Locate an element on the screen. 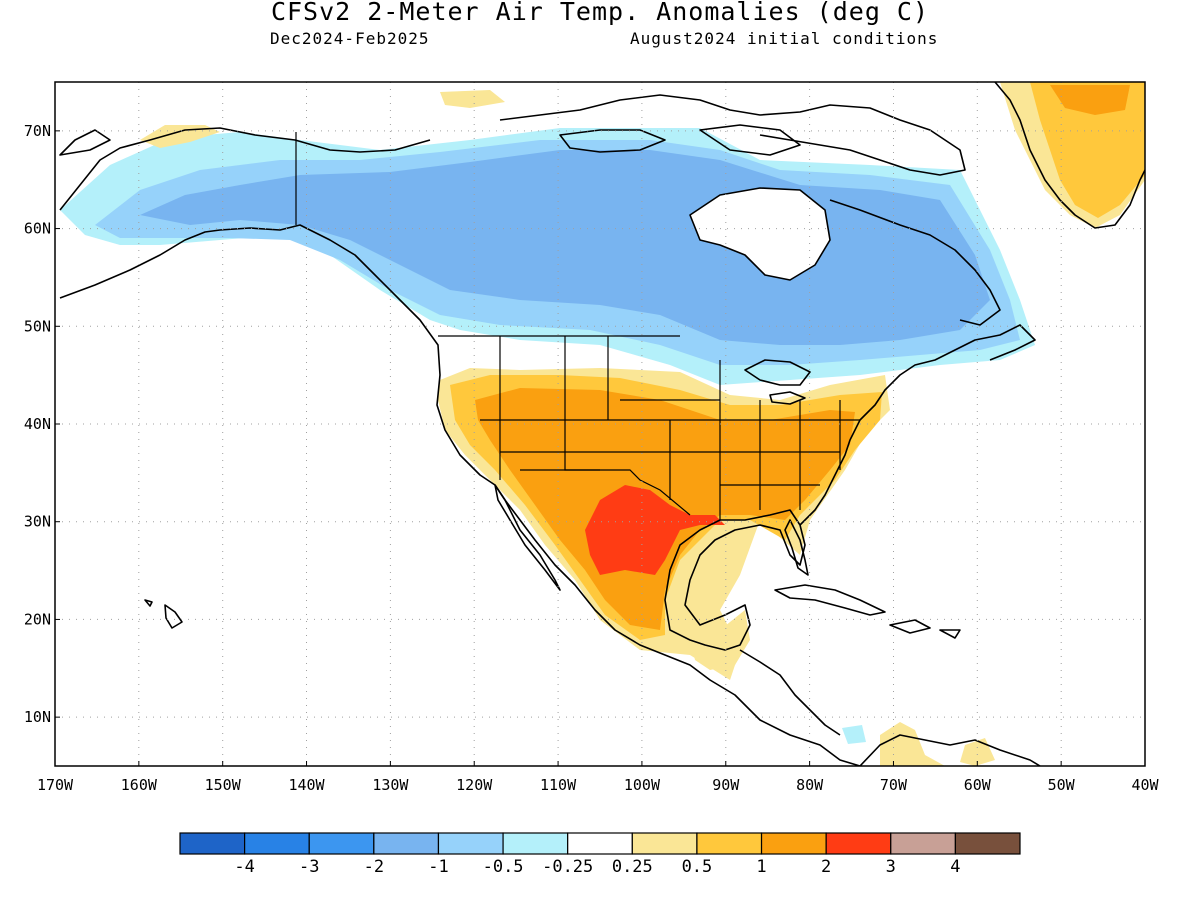 This screenshot has height=900, width=1200. lat-tick-label: 10N is located at coordinates (37, 717).